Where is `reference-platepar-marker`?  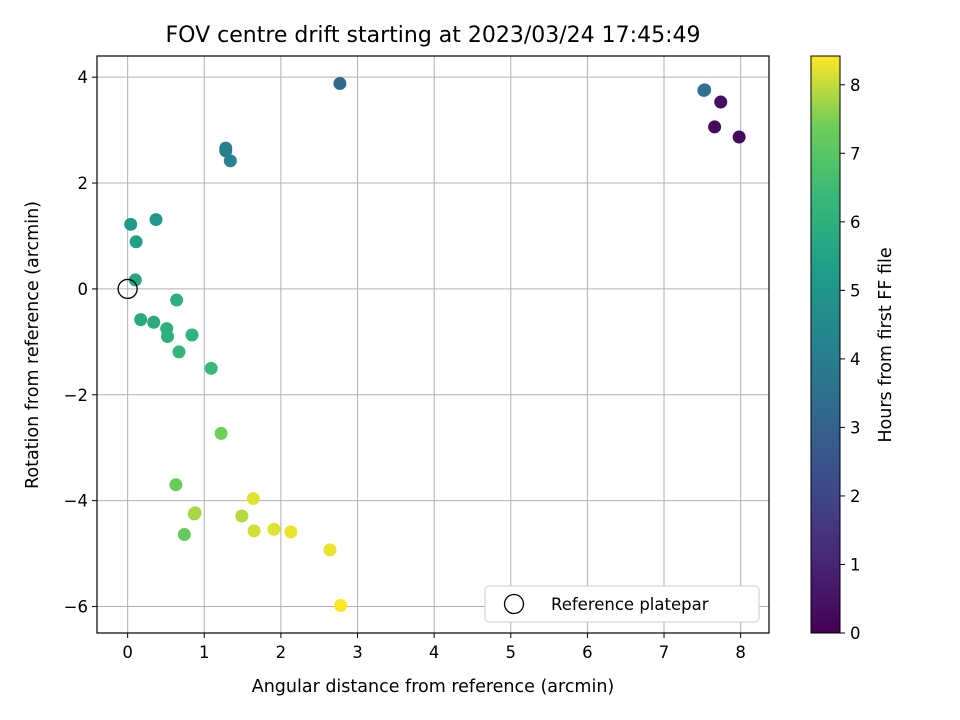 reference-platepar-marker is located at coordinates (127, 289).